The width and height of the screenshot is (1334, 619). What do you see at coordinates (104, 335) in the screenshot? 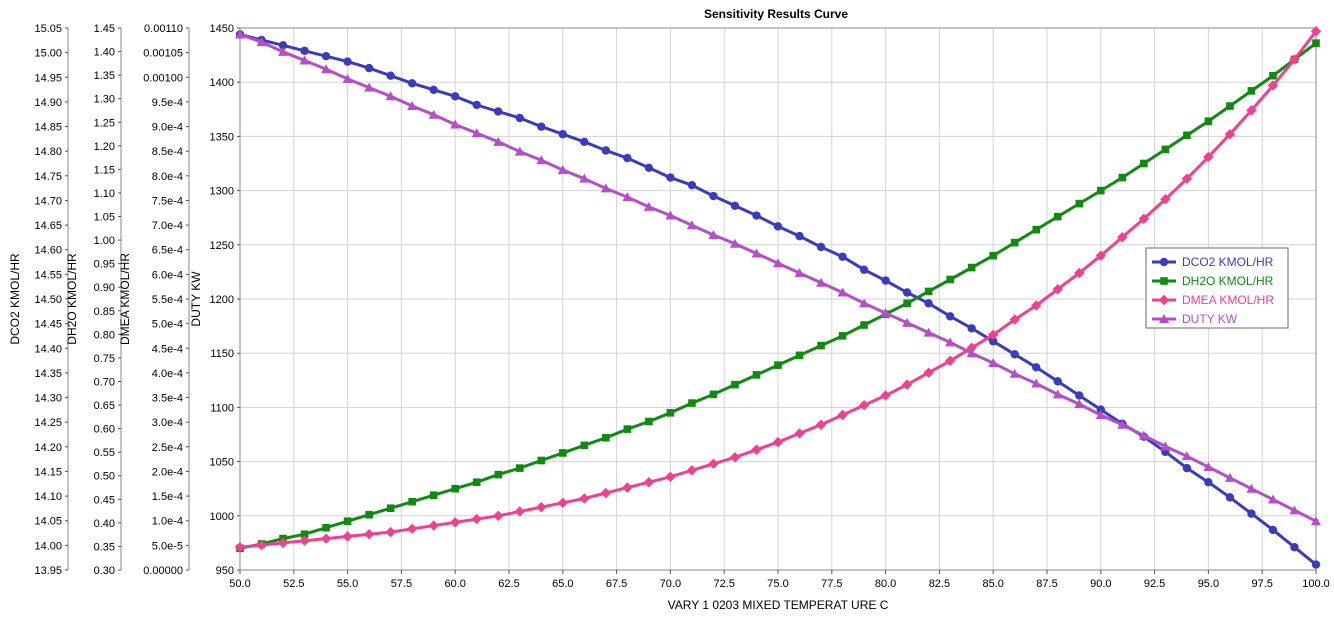
I see `y-tick-label-dh2o: 0.80` at bounding box center [104, 335].